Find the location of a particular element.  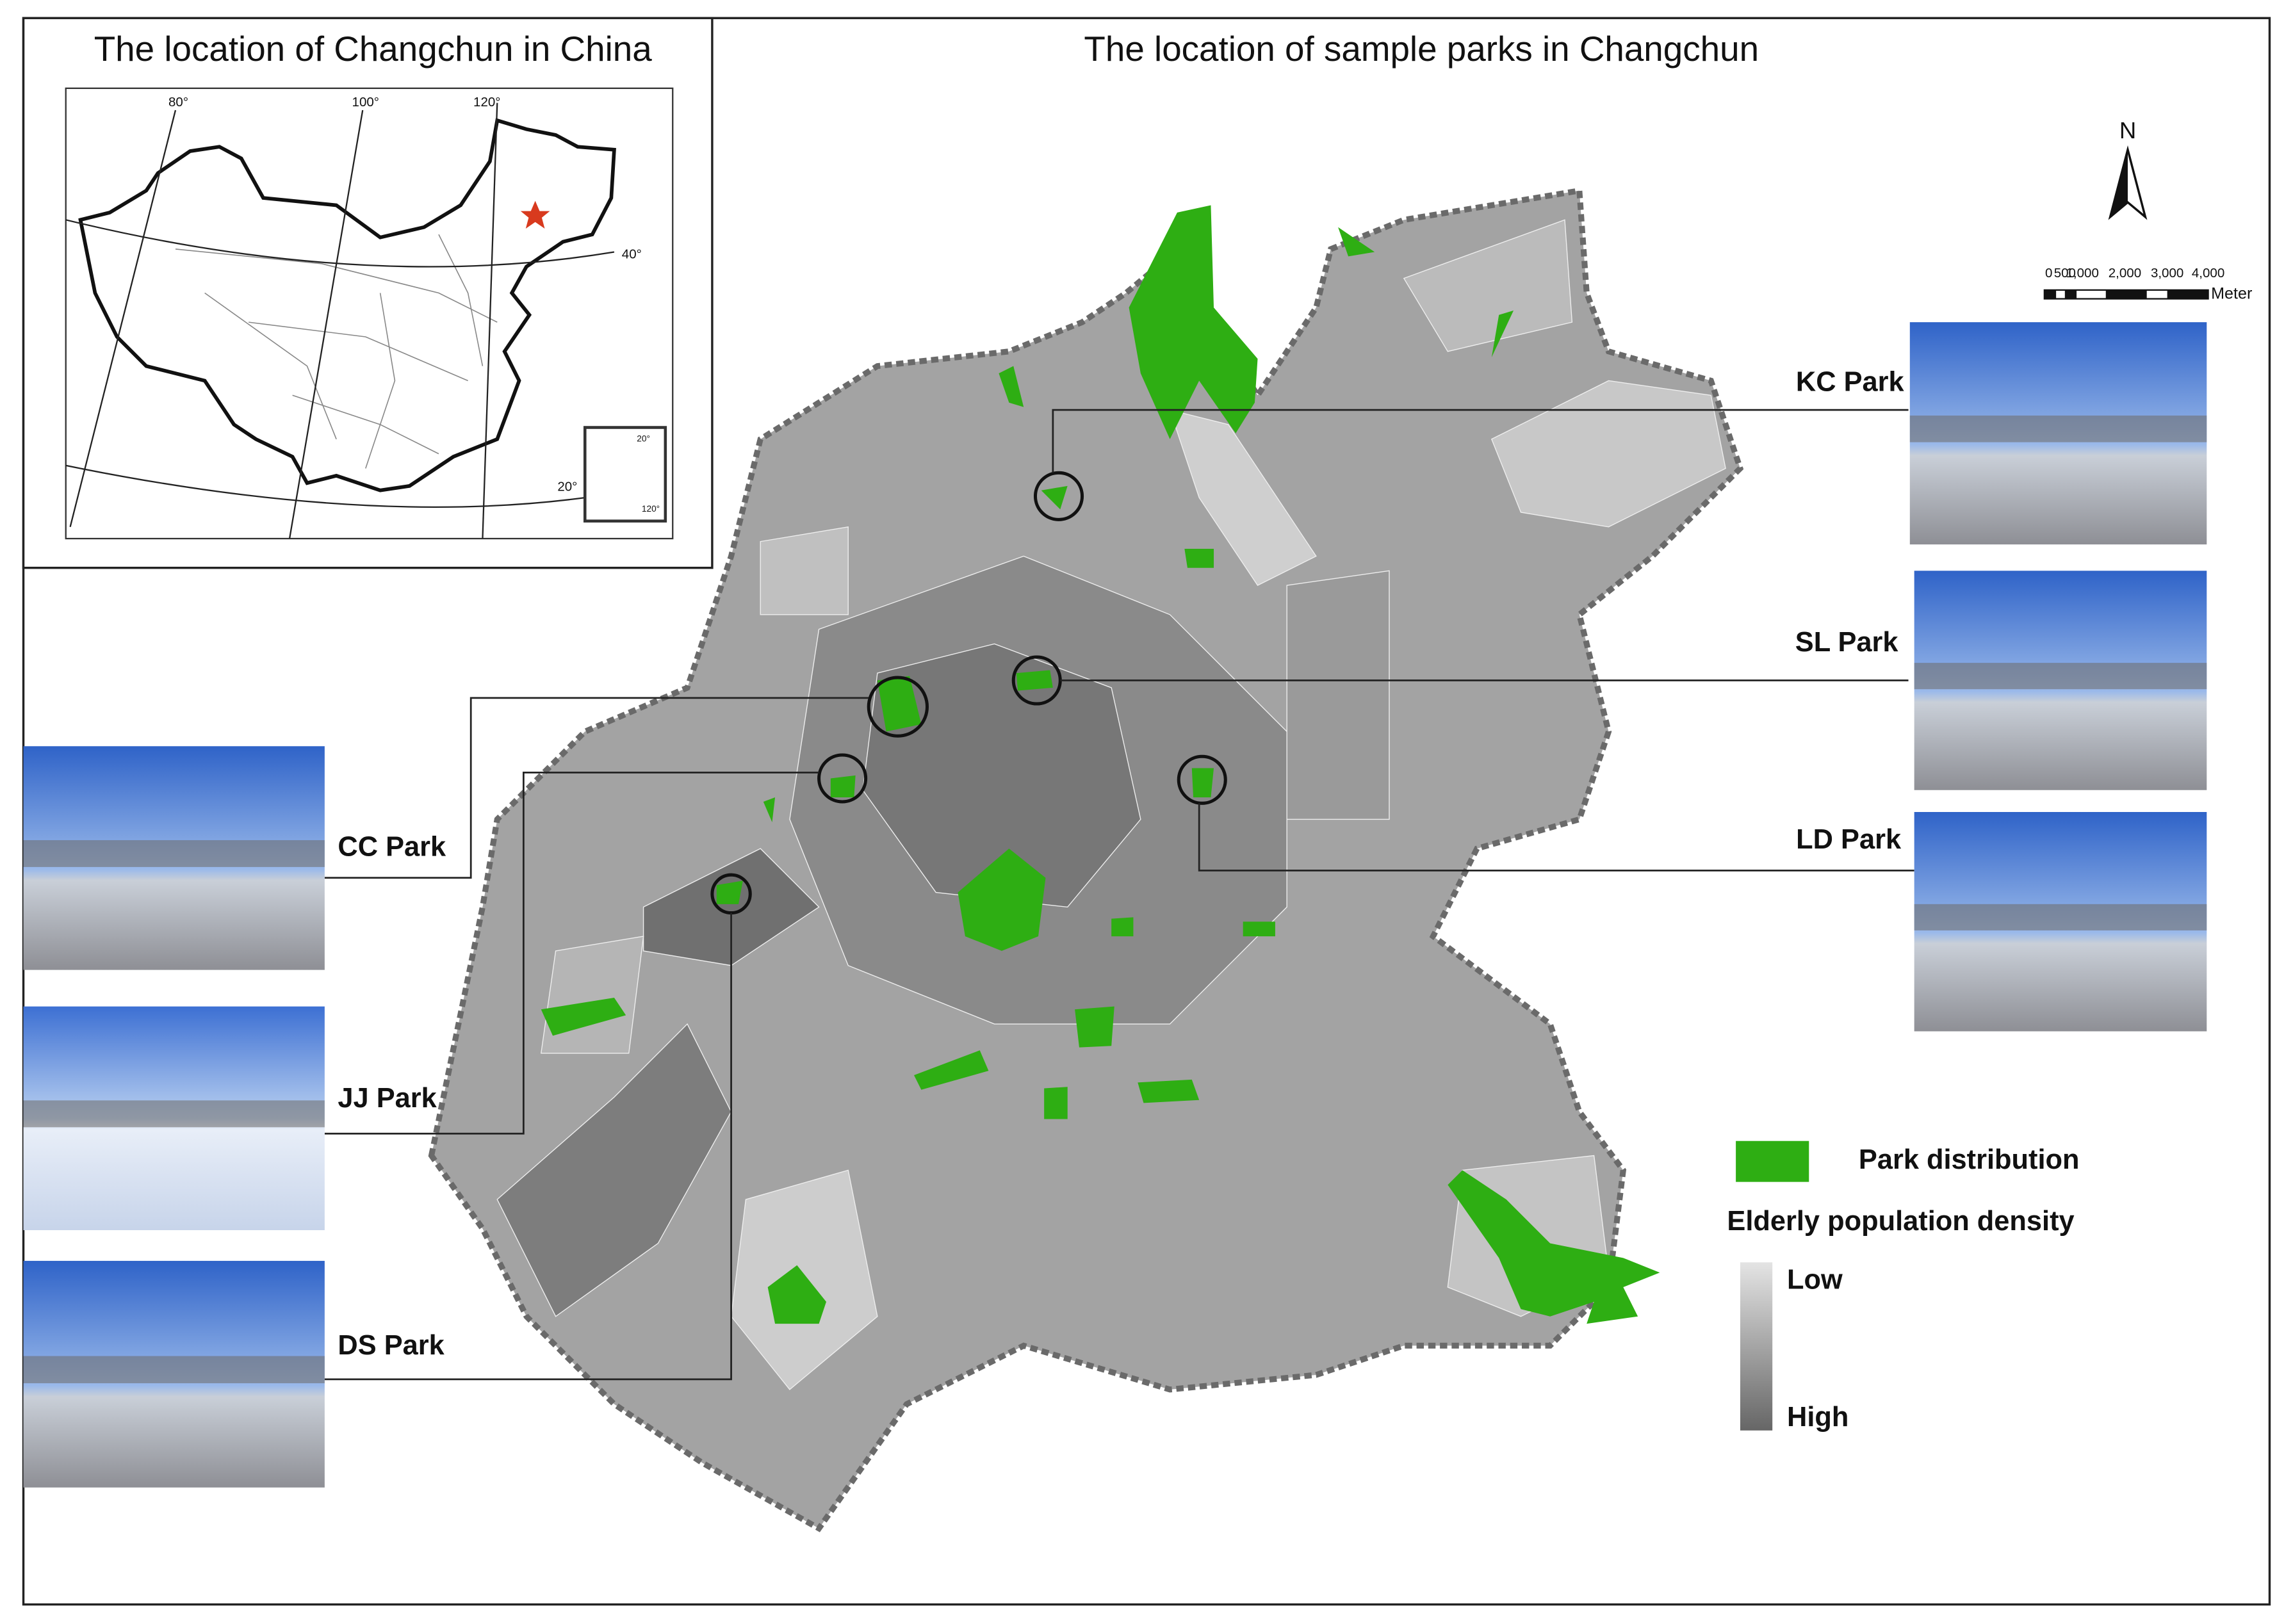

scale-label: 1,000 is located at coordinates (2082, 273).